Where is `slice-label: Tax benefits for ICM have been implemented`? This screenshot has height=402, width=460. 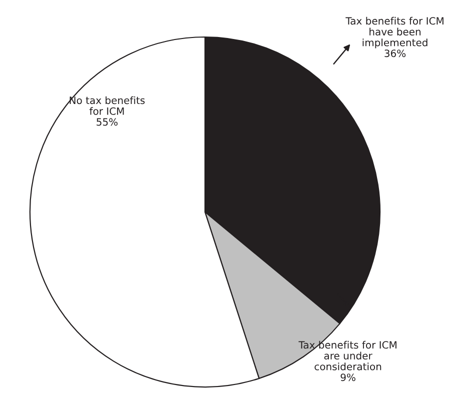 slice-label: Tax benefits for ICM have been implemented is located at coordinates (395, 32).